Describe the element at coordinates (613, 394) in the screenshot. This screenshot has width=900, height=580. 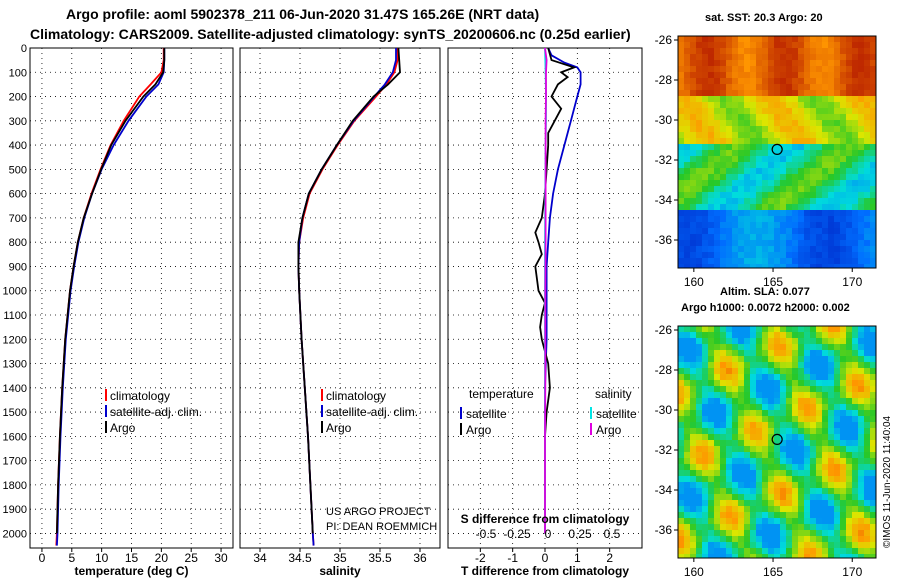
I see `legend-heading-salinity: salinity` at that location.